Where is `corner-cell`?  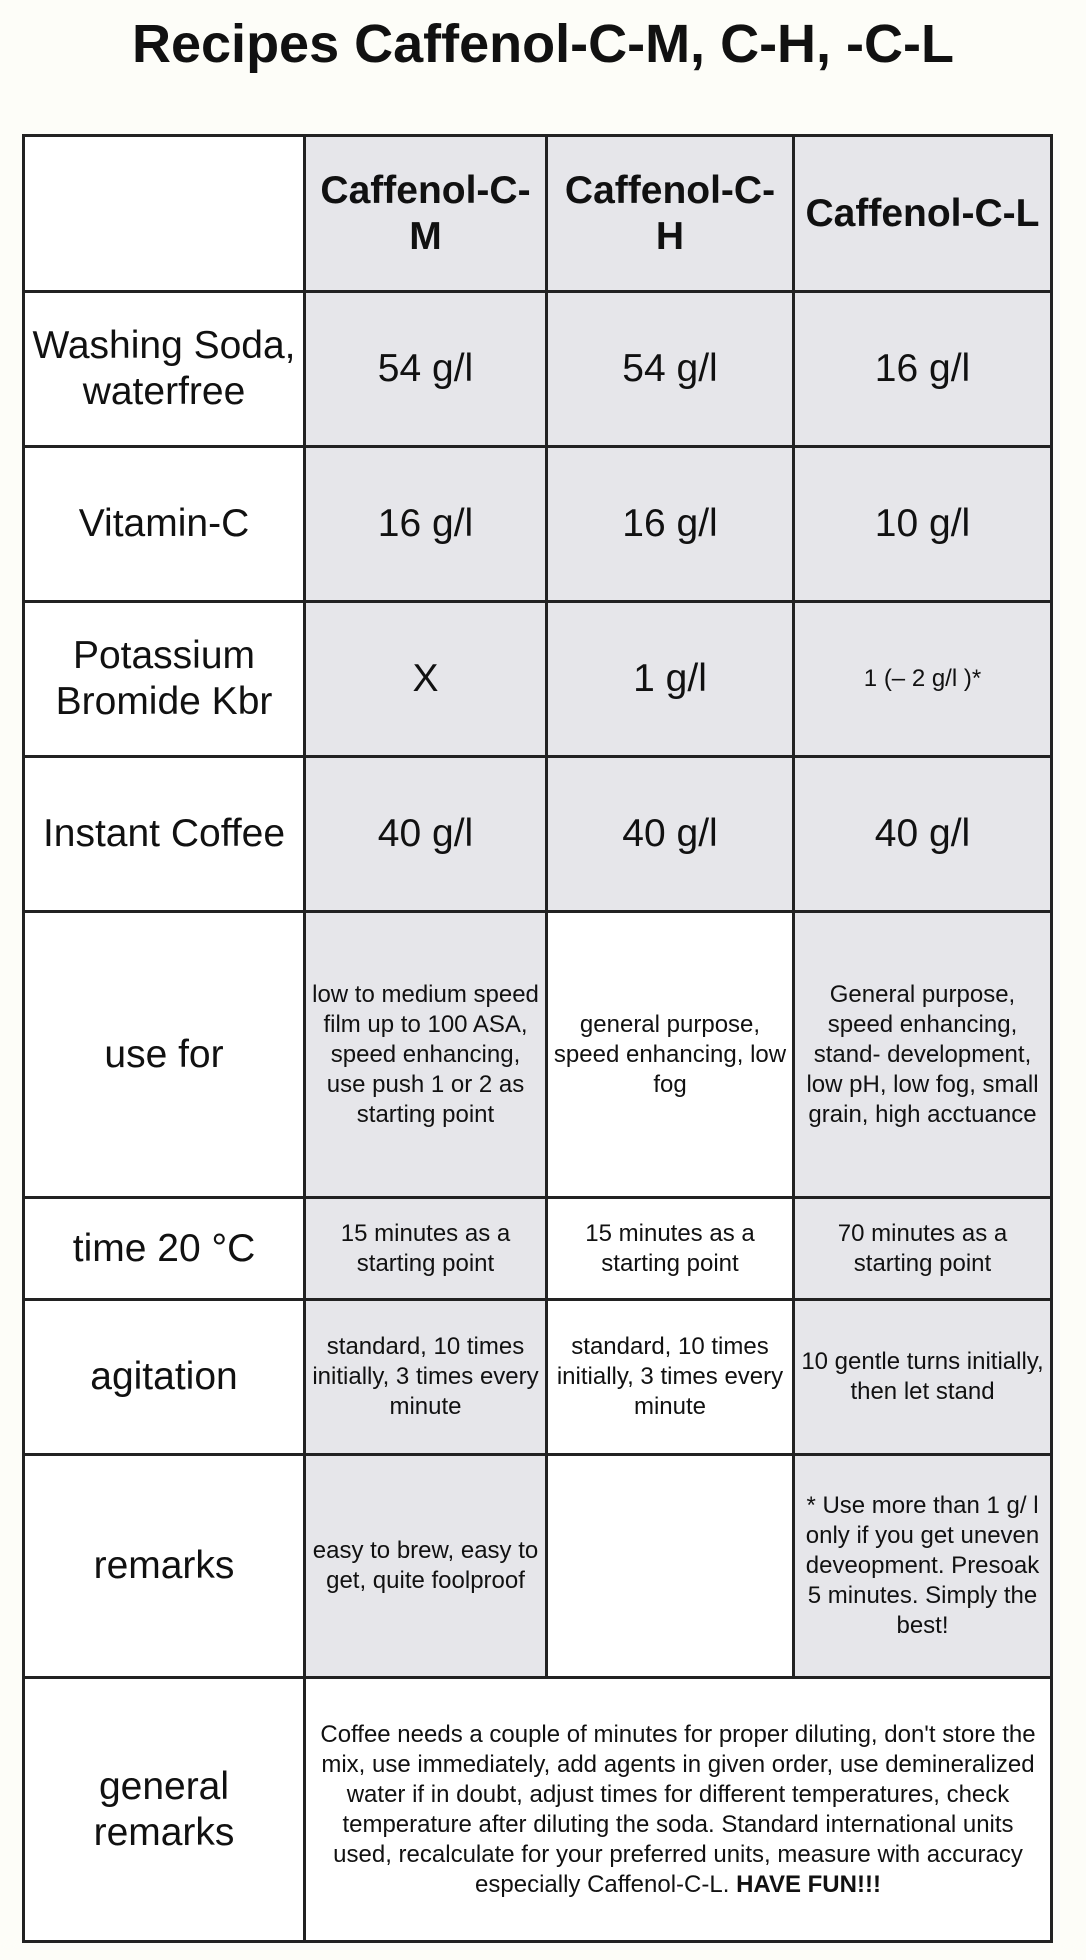 corner-cell is located at coordinates (164, 213).